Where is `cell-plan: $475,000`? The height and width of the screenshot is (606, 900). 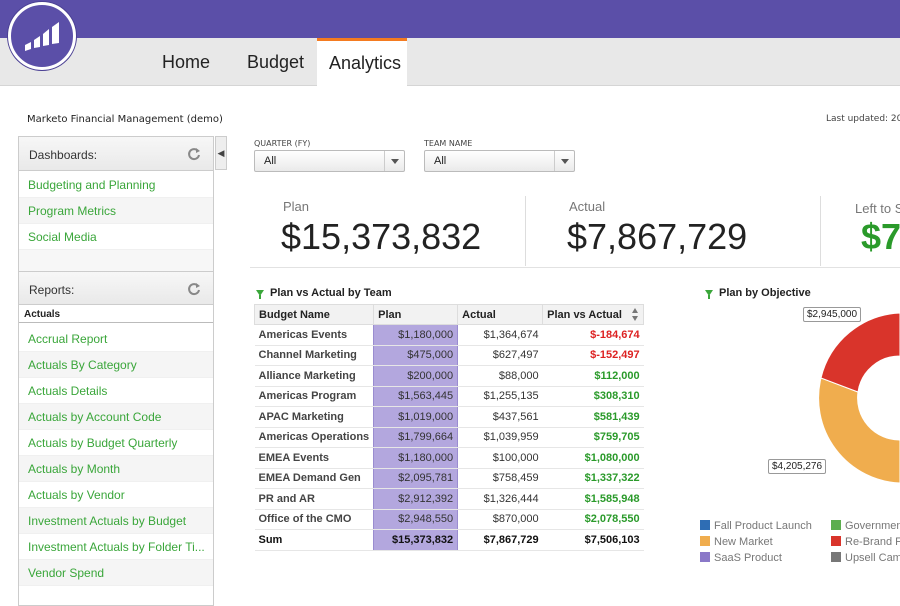
cell-plan: $475,000 is located at coordinates (416, 355).